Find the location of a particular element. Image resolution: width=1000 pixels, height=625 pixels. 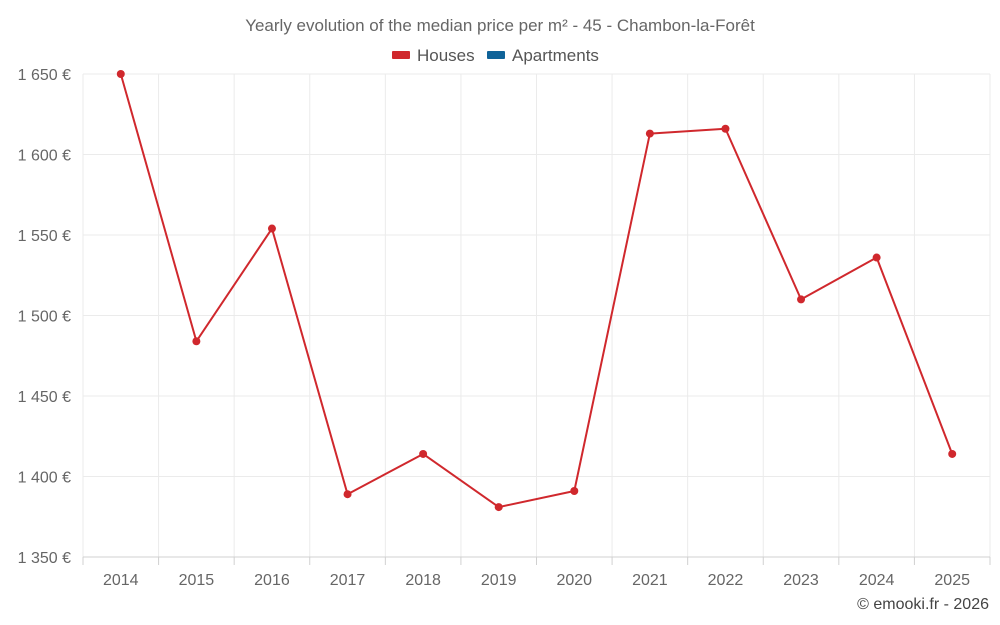

legend-label-apartments: Apartments is located at coordinates (555, 55).